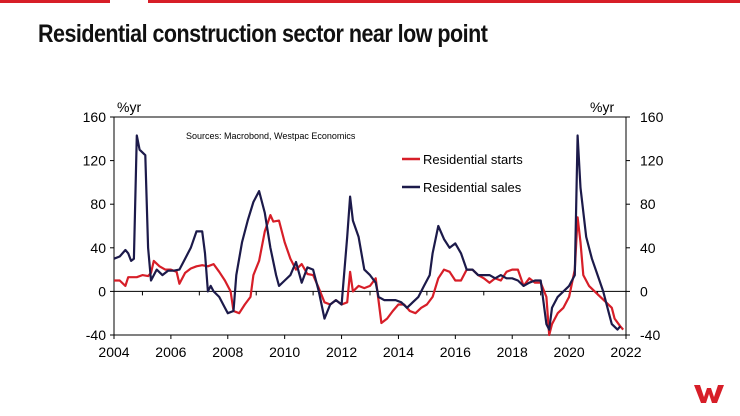  What do you see at coordinates (96, 335) in the screenshot?
I see `y-tick-label-left: -40` at bounding box center [96, 335].